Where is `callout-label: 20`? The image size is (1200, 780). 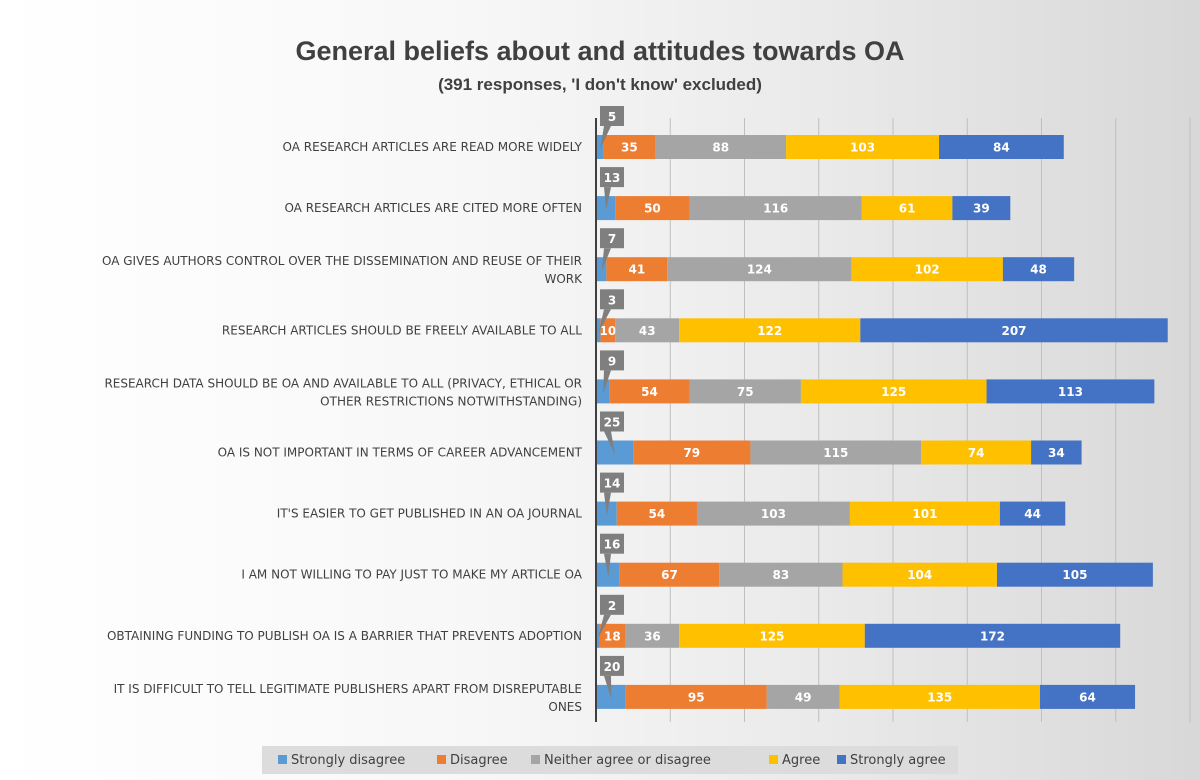 callout-label: 20 is located at coordinates (612, 677).